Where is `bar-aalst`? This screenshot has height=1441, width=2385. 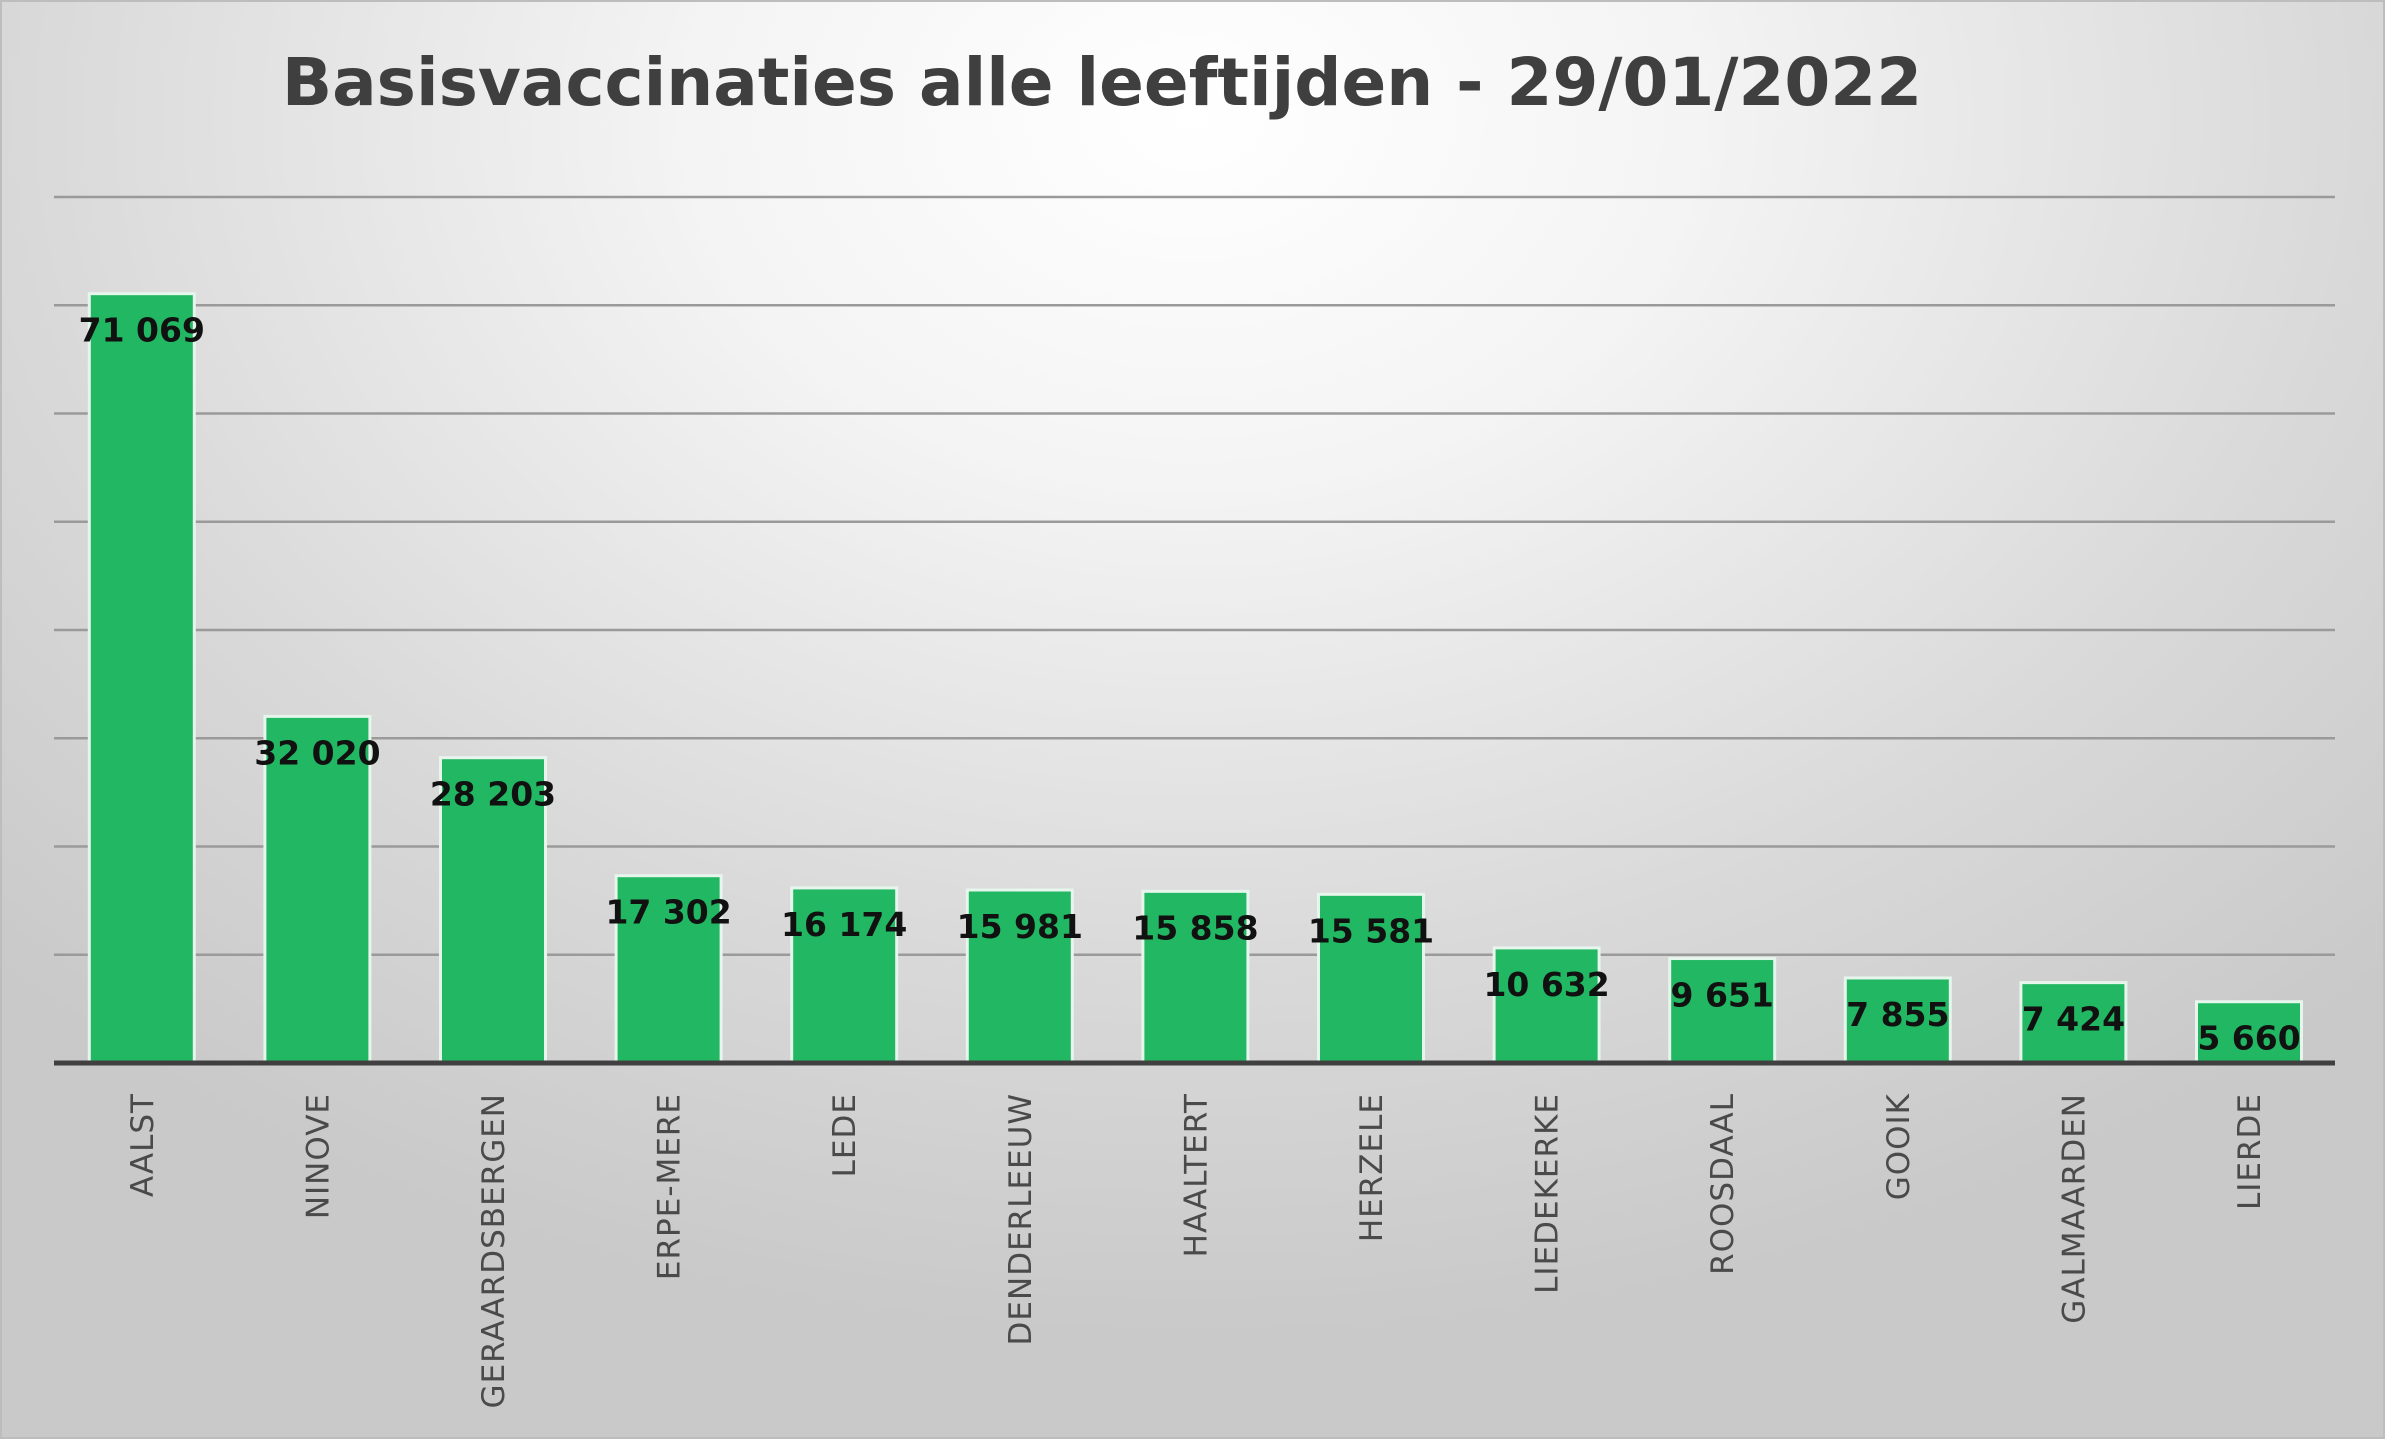 bar-aalst is located at coordinates (141, 678).